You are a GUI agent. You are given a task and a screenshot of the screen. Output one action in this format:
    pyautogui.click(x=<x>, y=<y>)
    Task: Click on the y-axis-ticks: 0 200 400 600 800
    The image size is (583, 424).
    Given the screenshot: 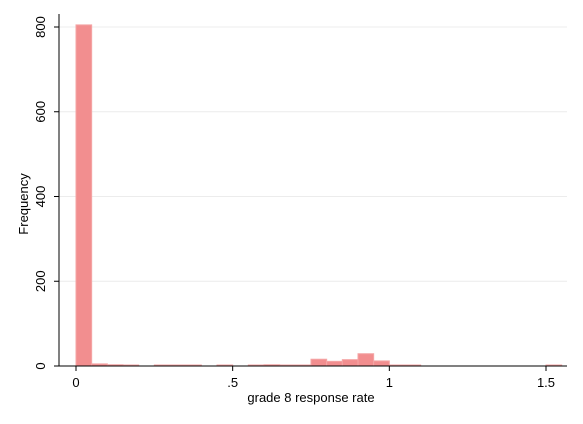 What is the action you would take?
    pyautogui.click(x=46, y=193)
    